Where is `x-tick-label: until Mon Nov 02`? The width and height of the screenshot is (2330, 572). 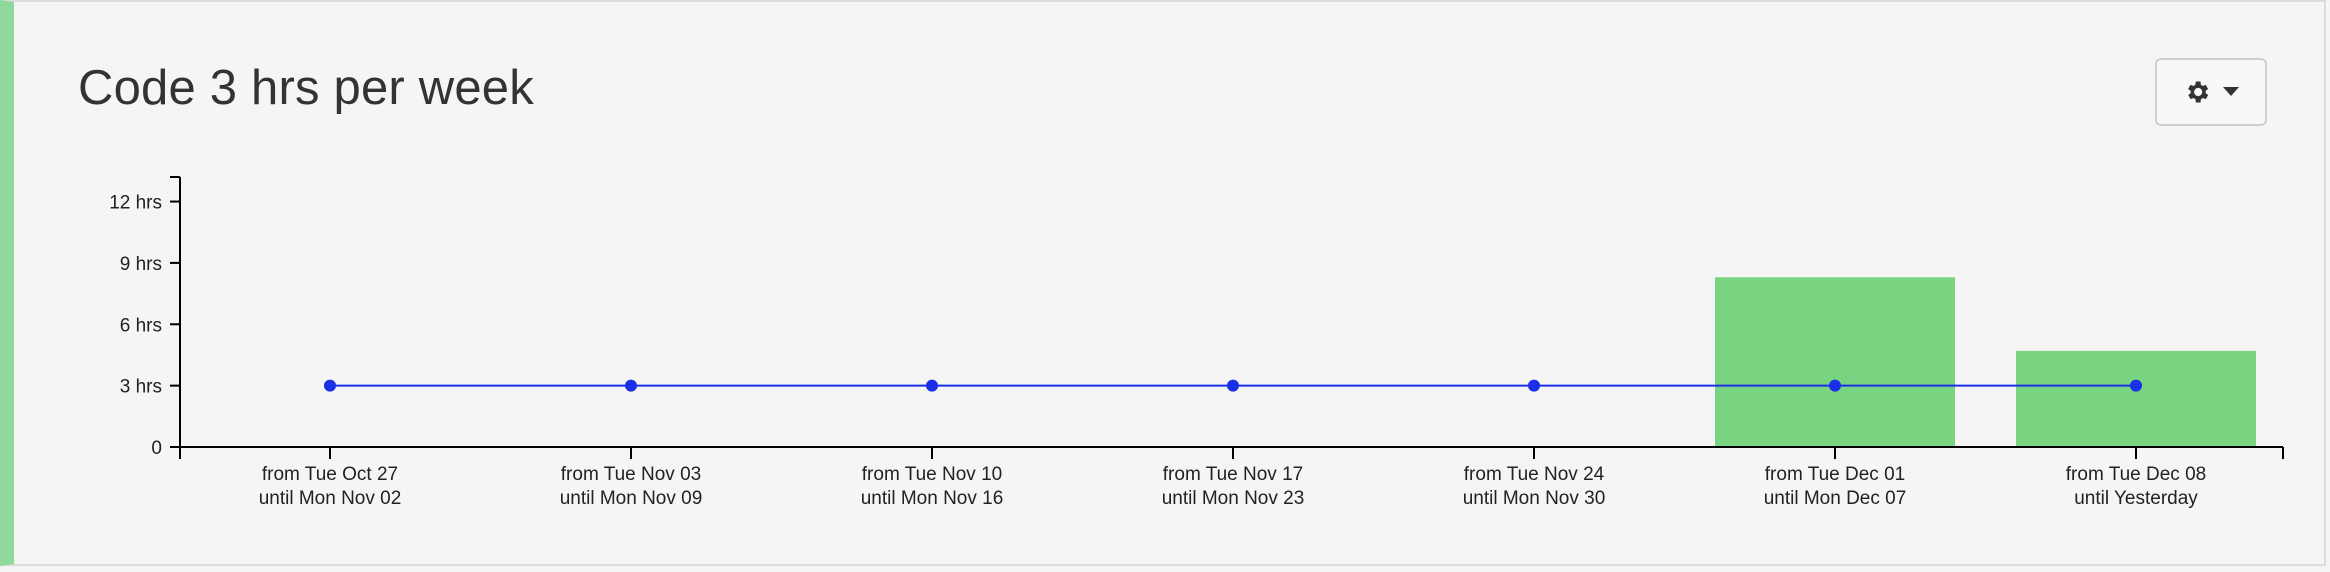 x-tick-label: until Mon Nov 02 is located at coordinates (330, 498).